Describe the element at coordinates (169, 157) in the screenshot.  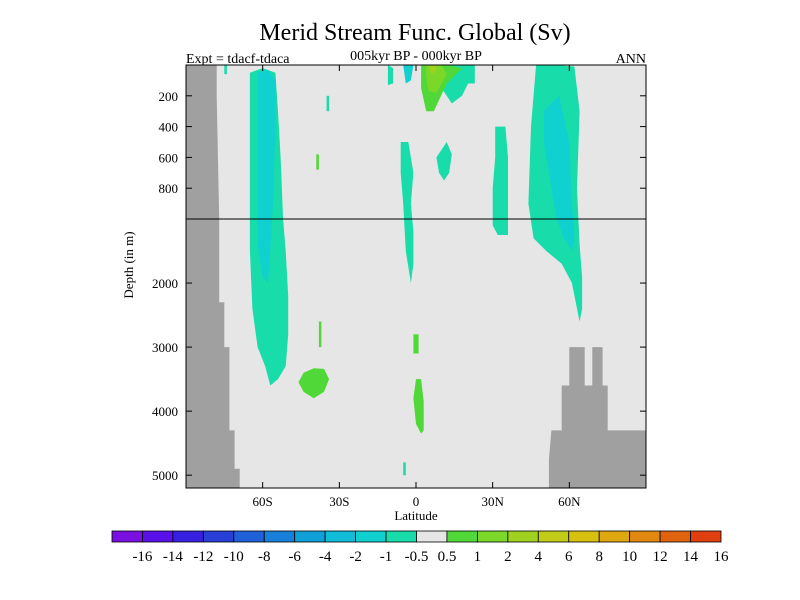
I see `y-tick-label: 600` at that location.